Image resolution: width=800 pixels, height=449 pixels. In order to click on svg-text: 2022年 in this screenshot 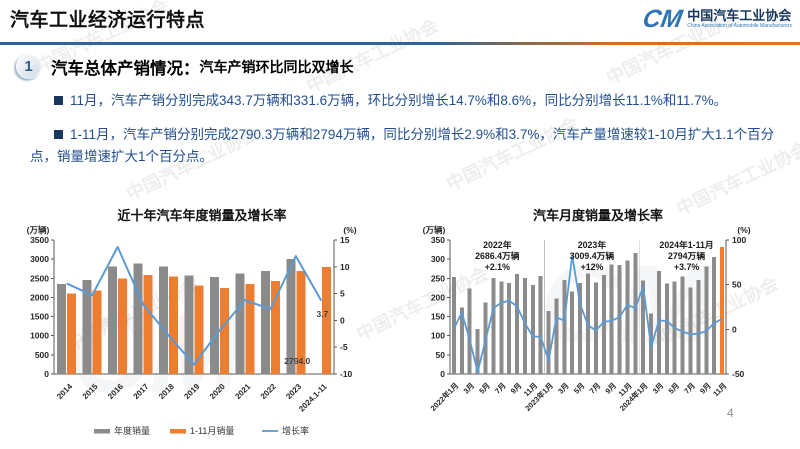, I will do `click(497, 244)`.